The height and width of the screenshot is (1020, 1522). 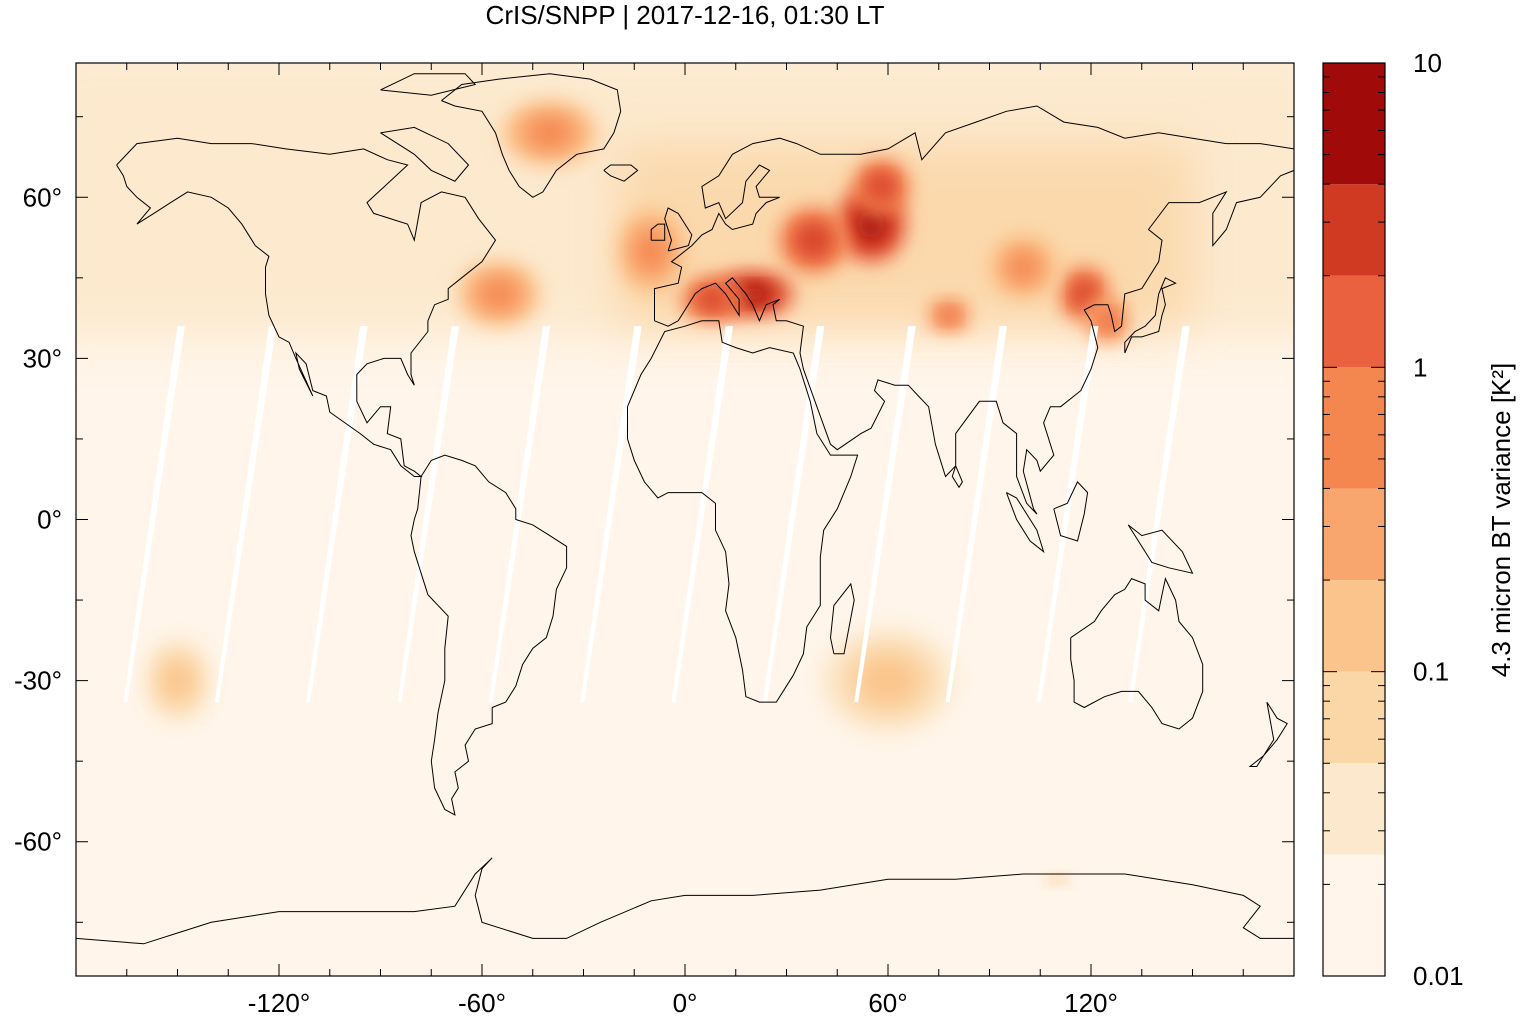 I want to click on coastline-sumatra, so click(x=1025, y=523).